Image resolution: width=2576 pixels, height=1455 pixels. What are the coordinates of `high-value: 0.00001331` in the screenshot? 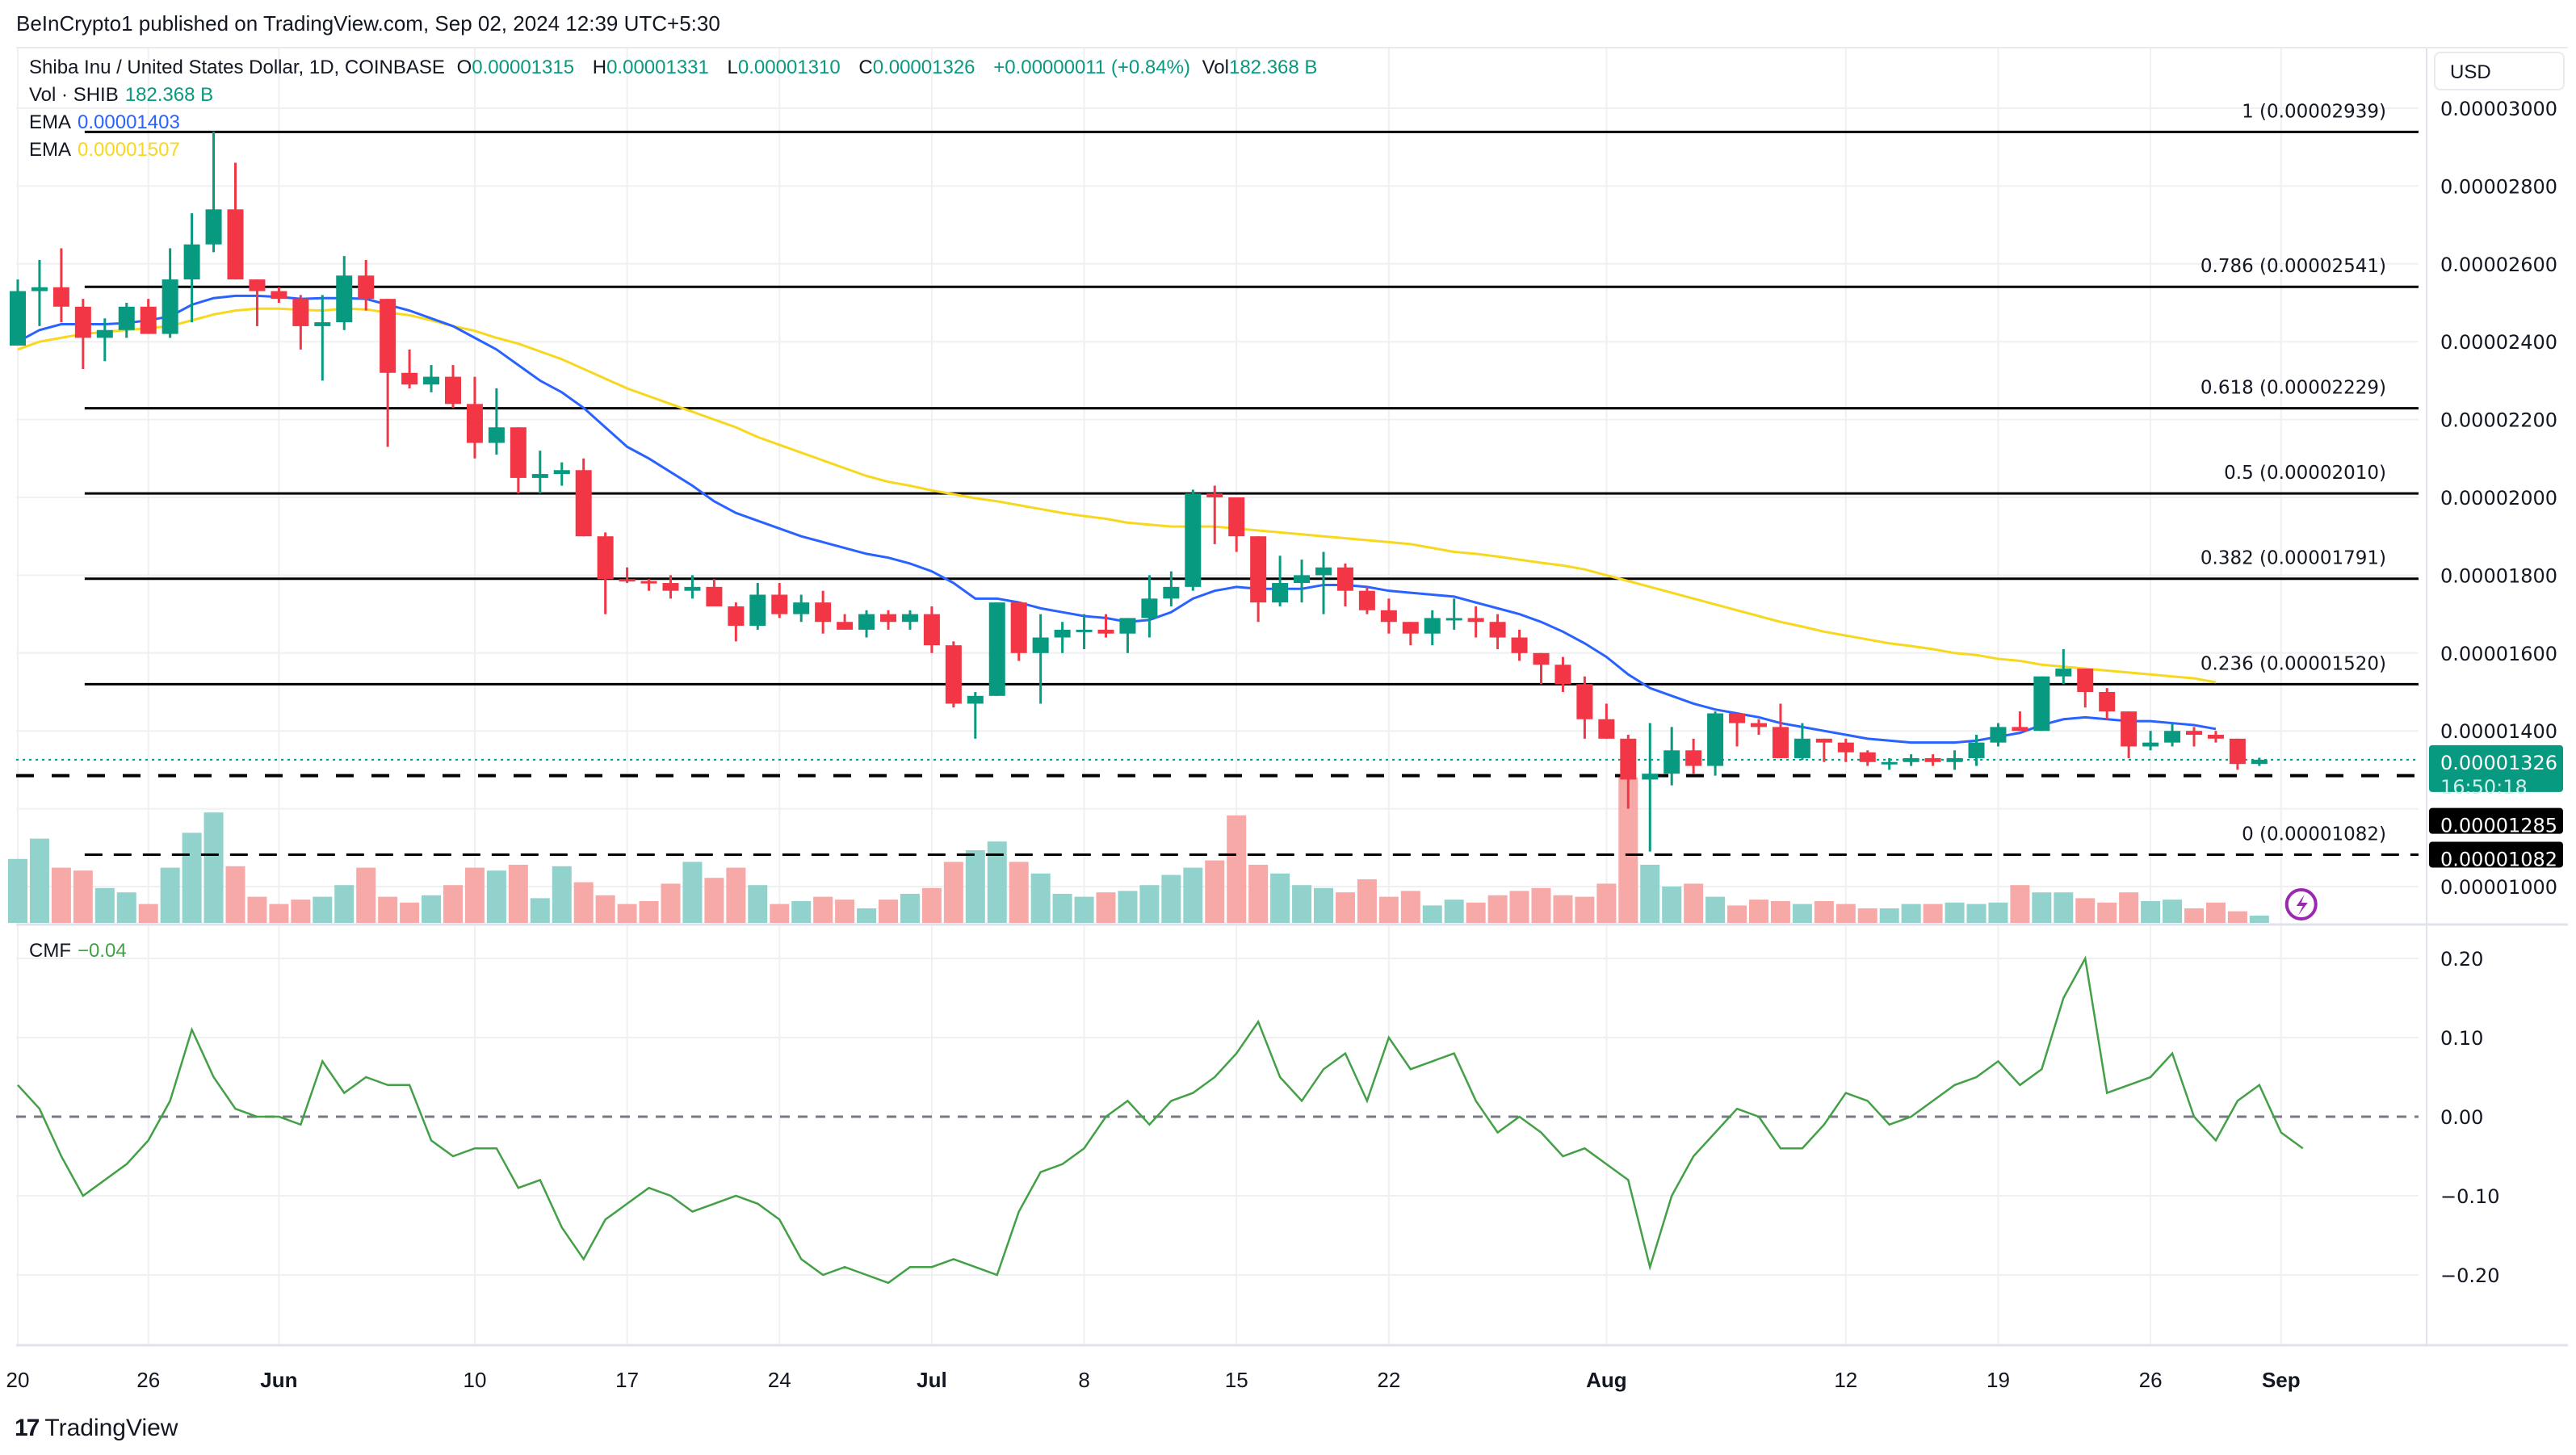 It's located at (657, 67).